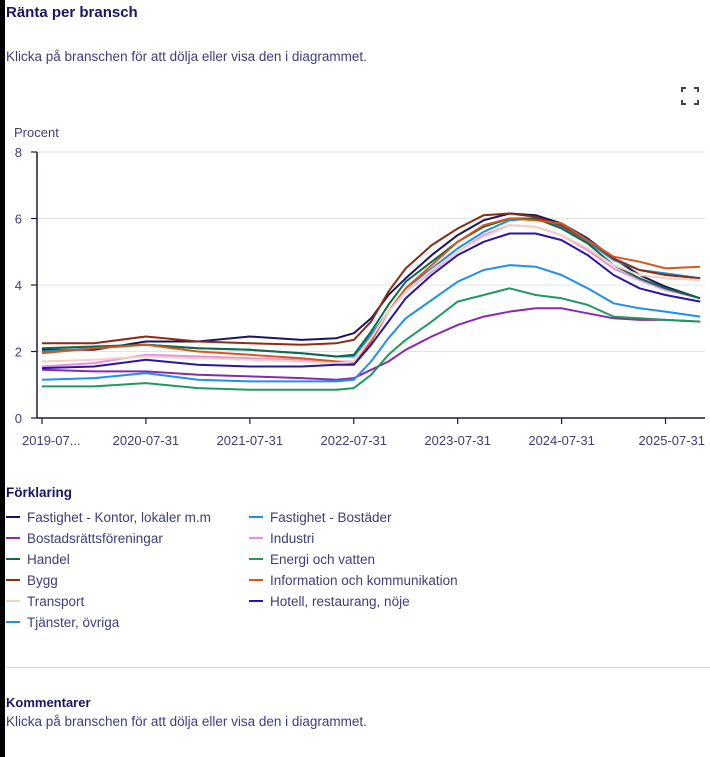  What do you see at coordinates (18, 152) in the screenshot?
I see `y-tick-label: 8` at bounding box center [18, 152].